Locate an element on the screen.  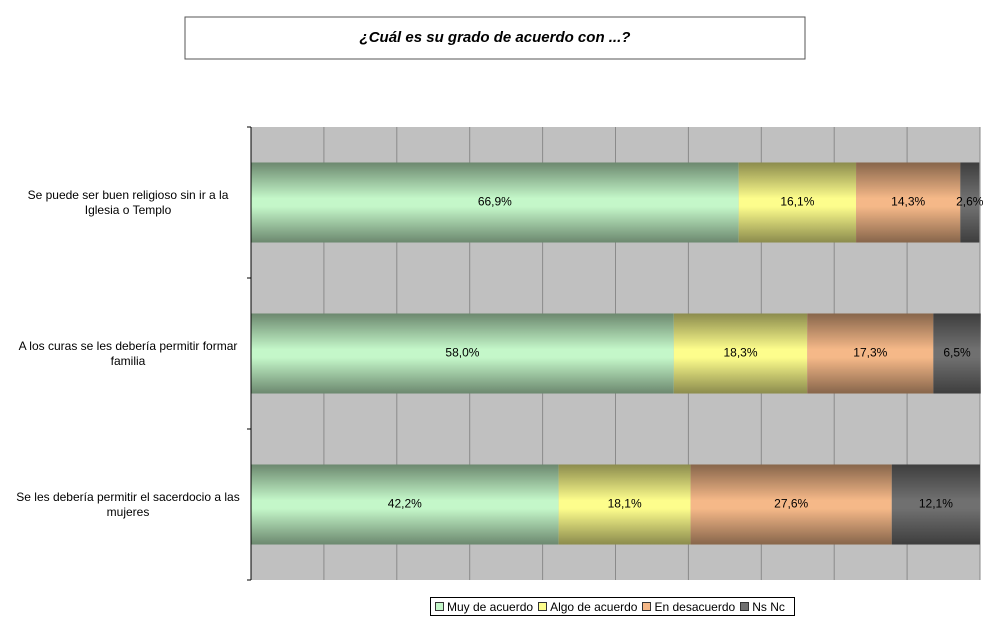
data-label: 16,1% is located at coordinates (797, 202).